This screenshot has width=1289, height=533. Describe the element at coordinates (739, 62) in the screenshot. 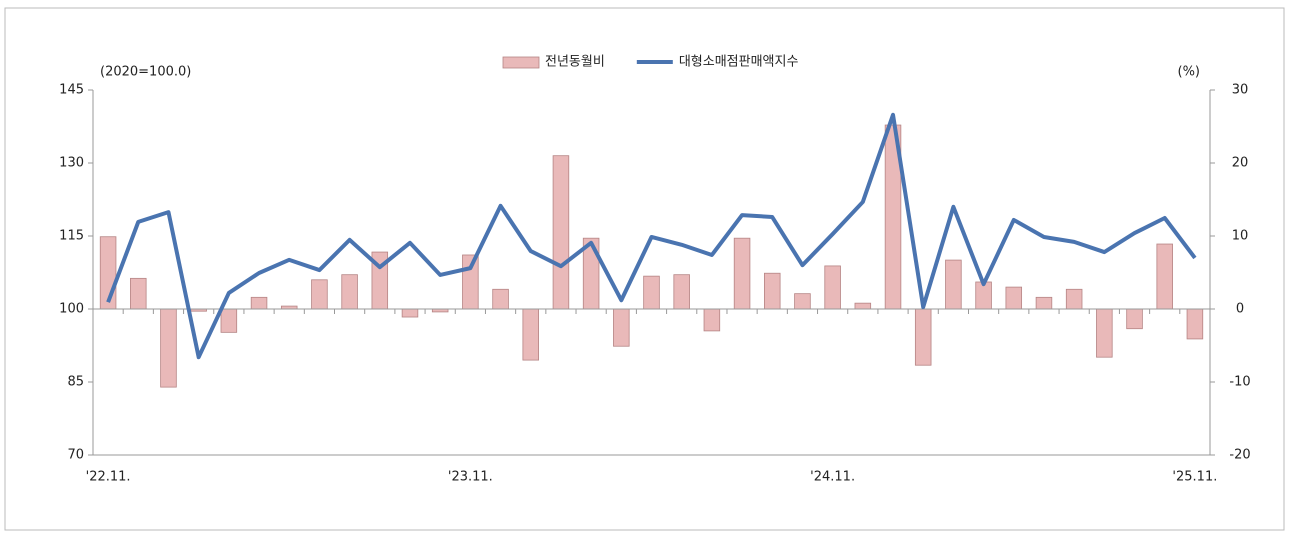

I see `legend-label: 대형소매점판매액지수` at that location.